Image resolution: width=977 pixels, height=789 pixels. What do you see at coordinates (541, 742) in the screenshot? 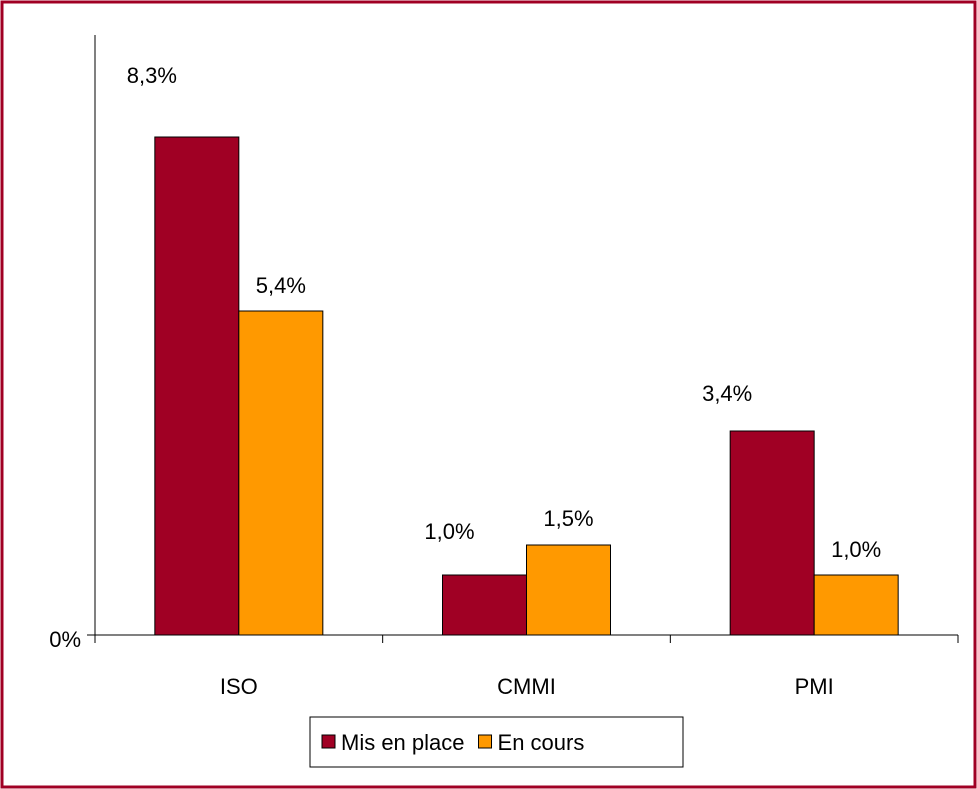
I see `legend-label: En cours` at bounding box center [541, 742].